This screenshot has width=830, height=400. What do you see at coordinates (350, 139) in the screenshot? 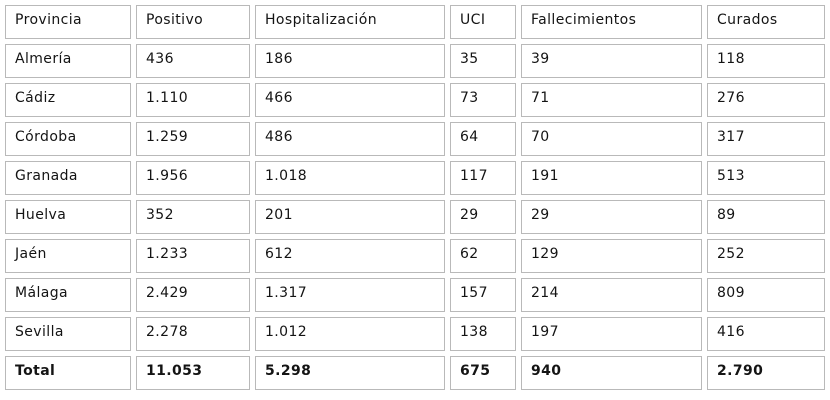
I see `table-cell: 486` at bounding box center [350, 139].